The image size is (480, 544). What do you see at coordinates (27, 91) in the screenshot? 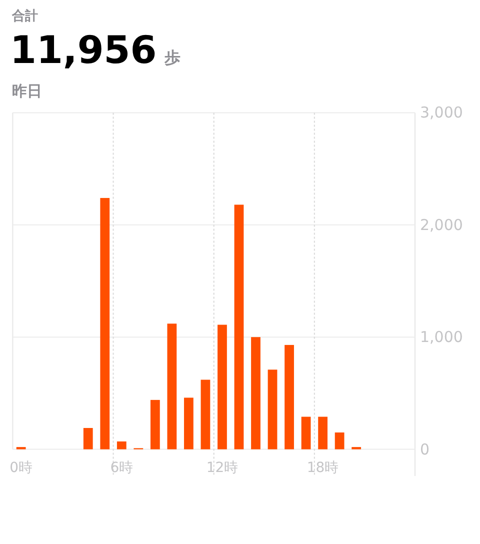
I see `chart-subtitle: 昨日` at bounding box center [27, 91].